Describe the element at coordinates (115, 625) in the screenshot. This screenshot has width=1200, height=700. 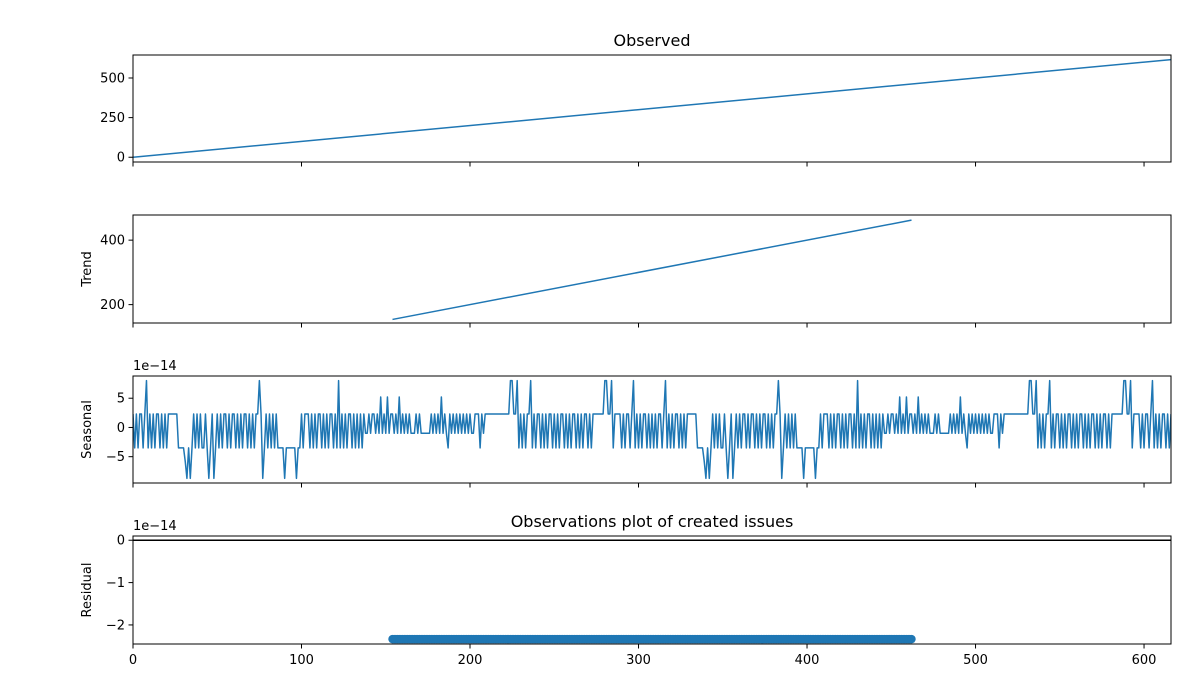
I see `y-tick-label: −2` at that location.